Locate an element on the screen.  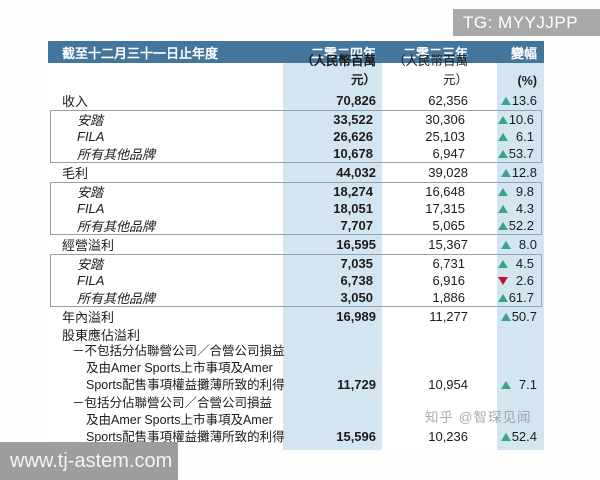
value-2023: 1,886 is located at coordinates (448, 297).